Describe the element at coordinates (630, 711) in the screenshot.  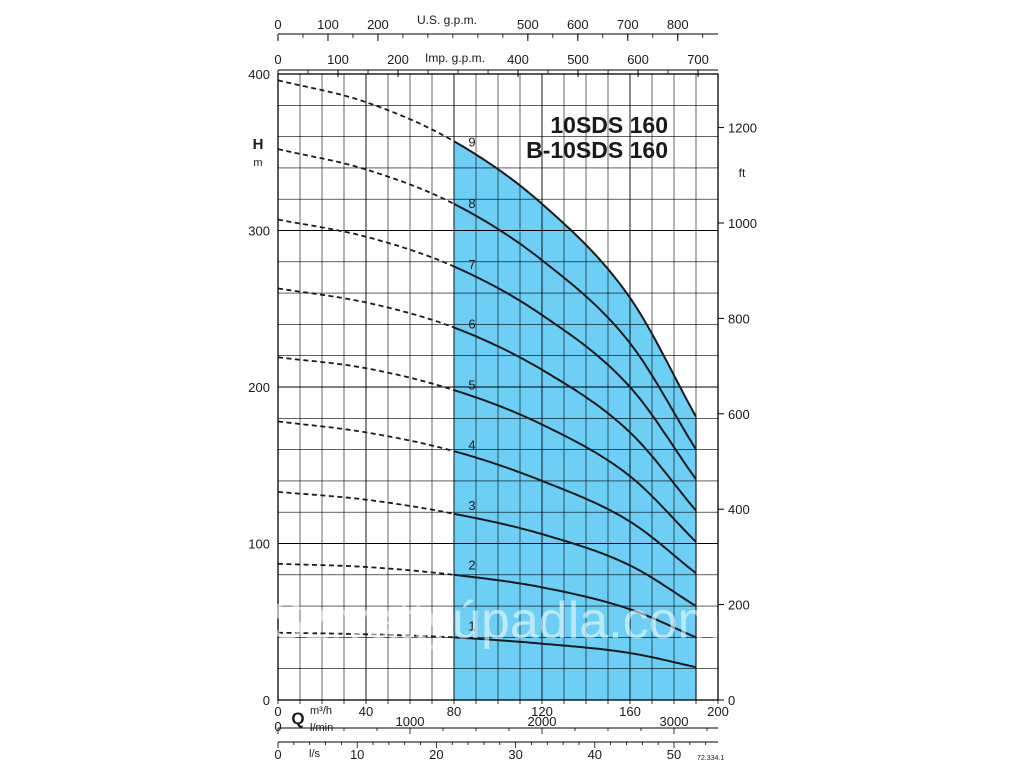
I see `x-tick-label: 160` at that location.